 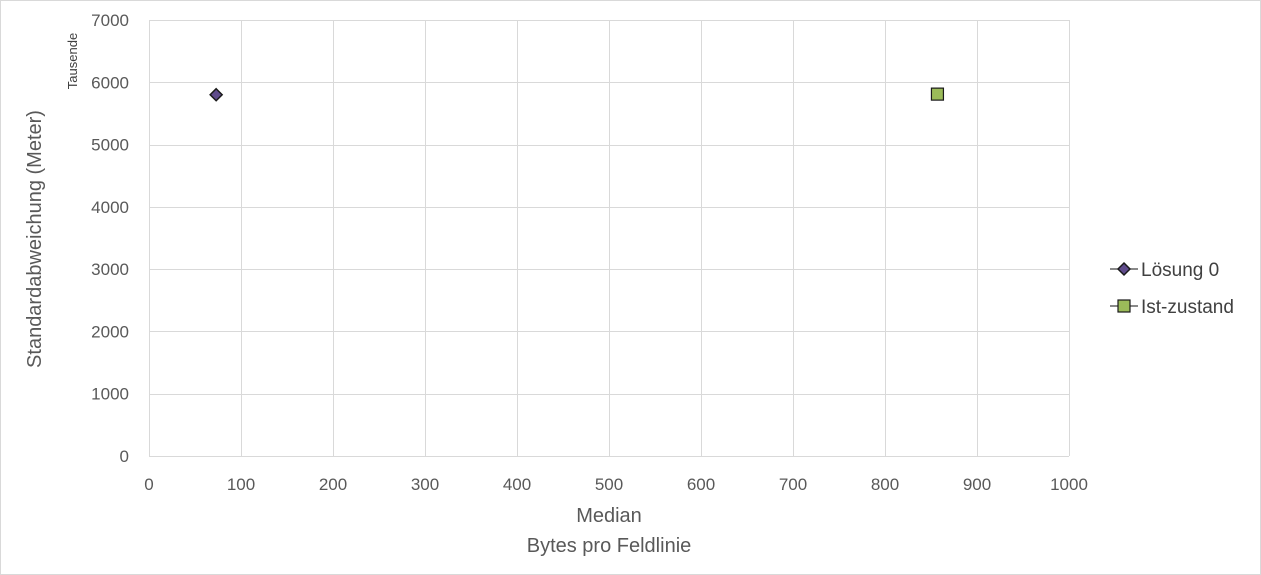 I want to click on y-tick-label: 0, so click(x=124, y=456).